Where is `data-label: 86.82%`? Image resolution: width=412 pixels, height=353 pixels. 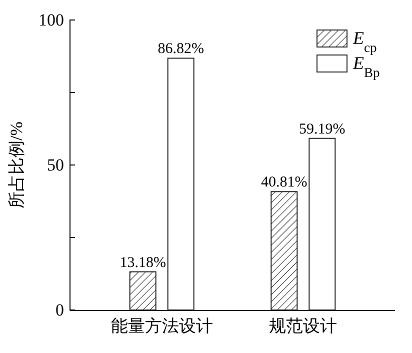
data-label: 86.82% is located at coordinates (181, 49).